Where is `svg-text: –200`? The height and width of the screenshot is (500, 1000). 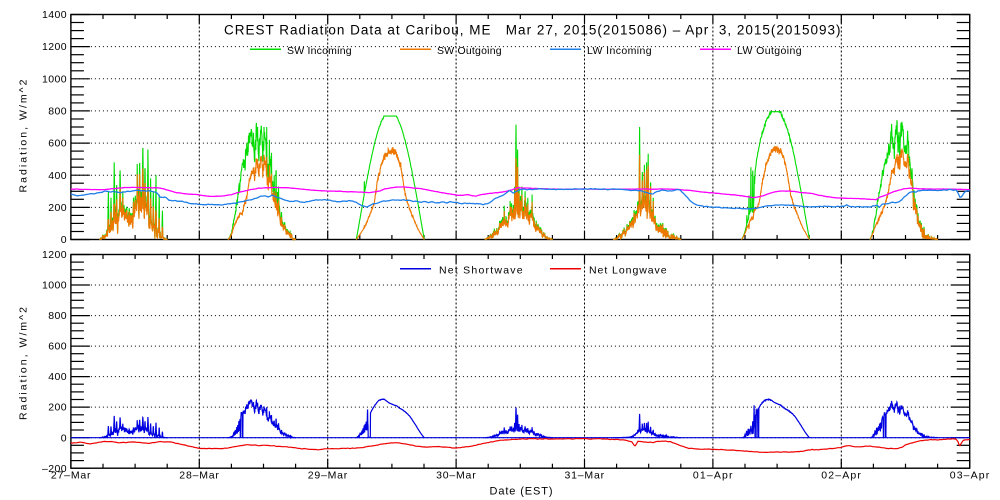
svg-text: –200 is located at coordinates (54, 469).